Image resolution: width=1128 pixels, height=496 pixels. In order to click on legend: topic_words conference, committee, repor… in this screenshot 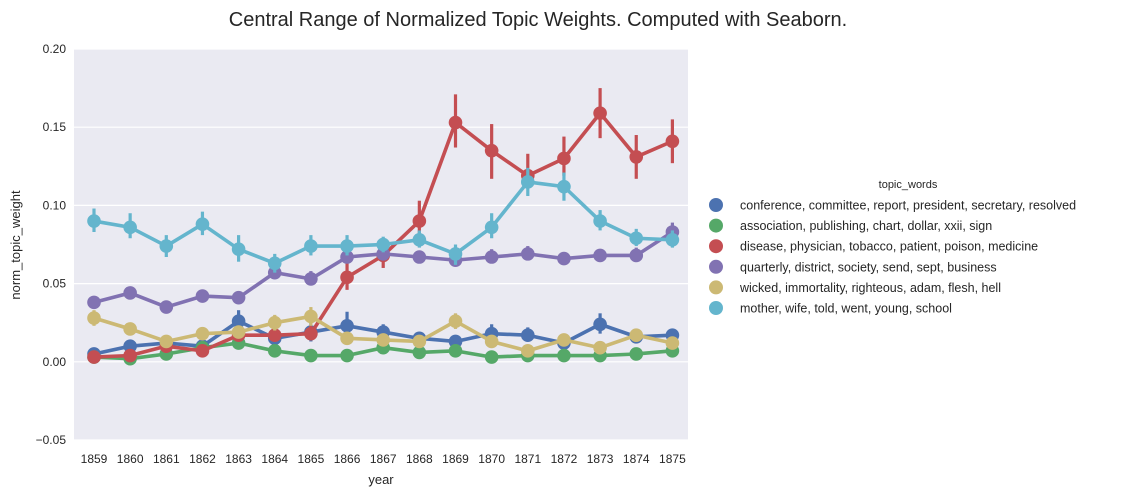, I will do `click(892, 247)`.